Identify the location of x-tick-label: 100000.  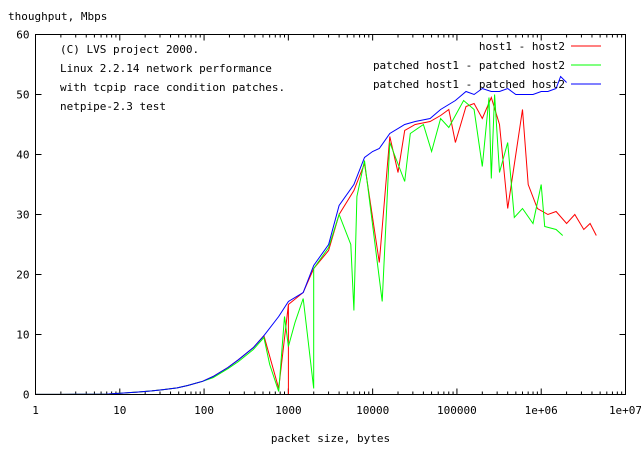
(457, 410).